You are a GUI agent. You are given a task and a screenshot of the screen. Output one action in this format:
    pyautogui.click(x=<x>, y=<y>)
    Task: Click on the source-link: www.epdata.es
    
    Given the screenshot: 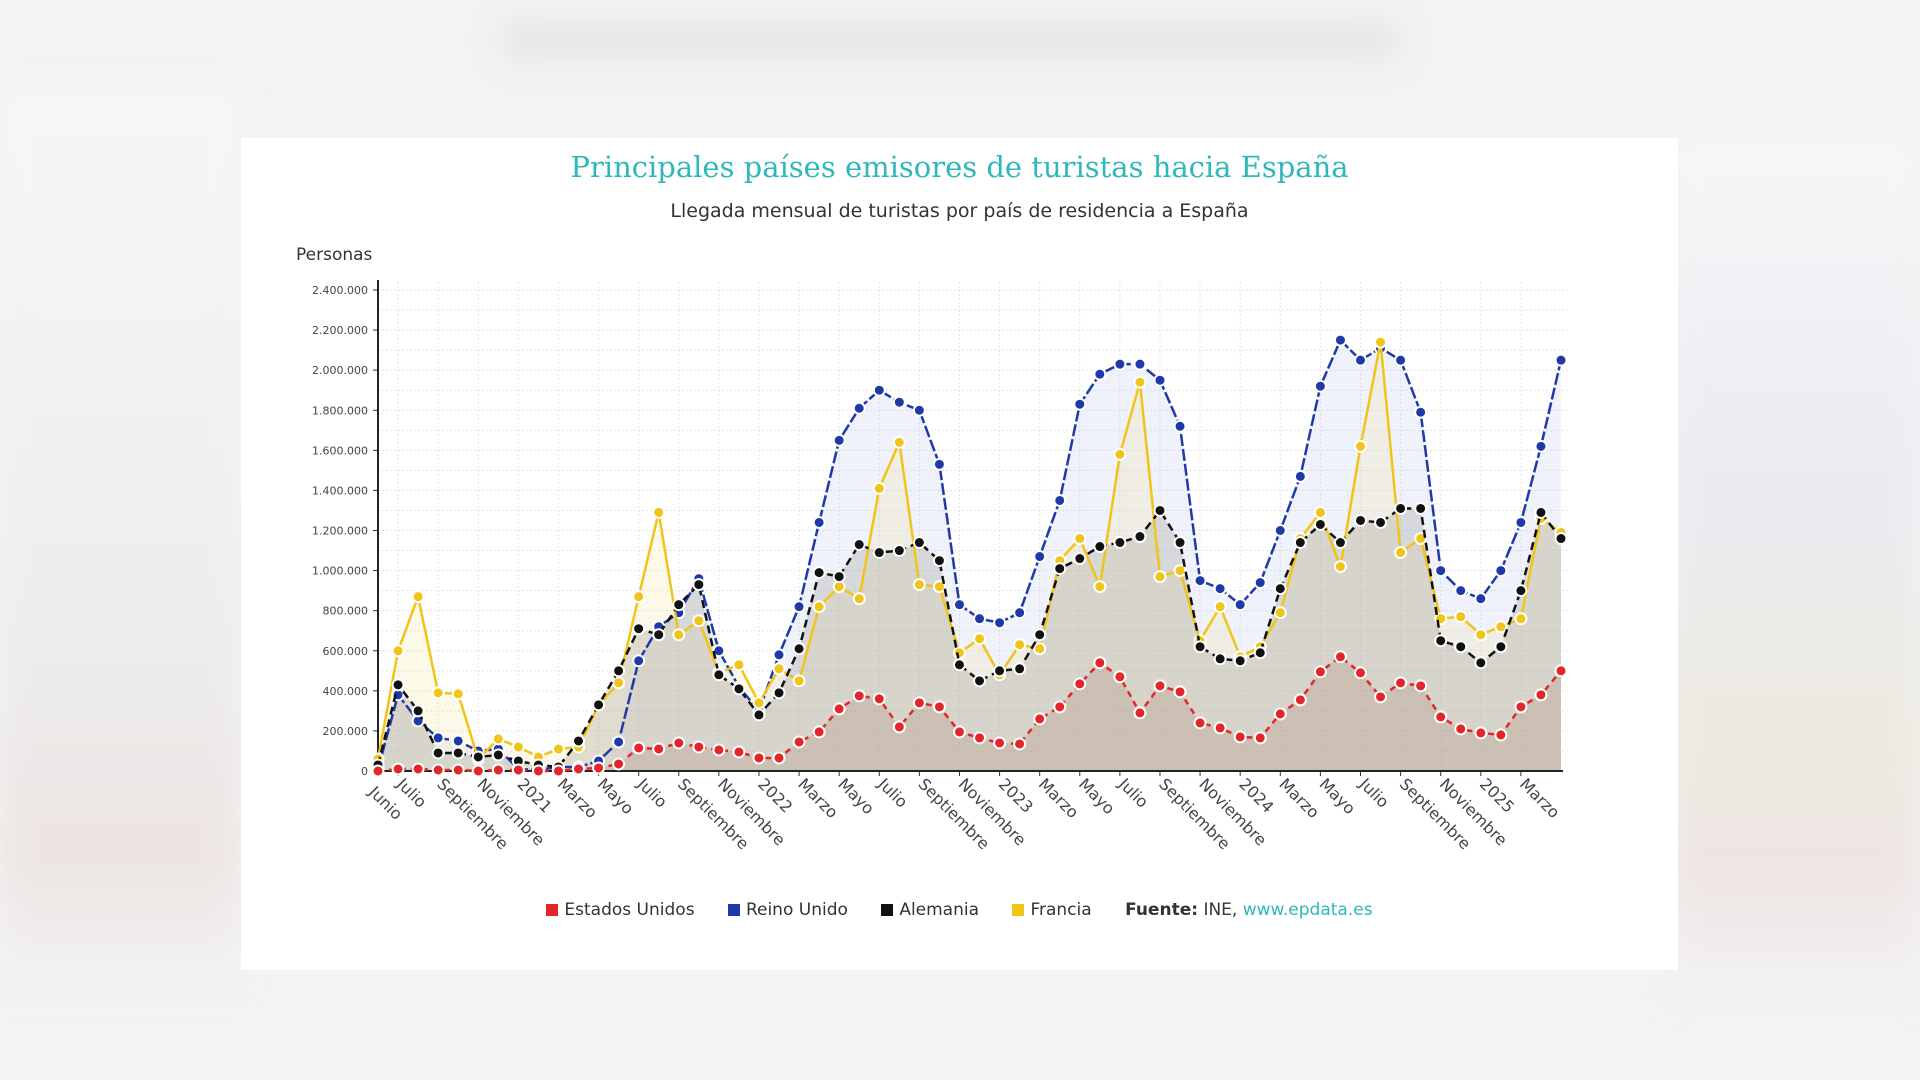 What is the action you would take?
    pyautogui.click(x=1307, y=910)
    